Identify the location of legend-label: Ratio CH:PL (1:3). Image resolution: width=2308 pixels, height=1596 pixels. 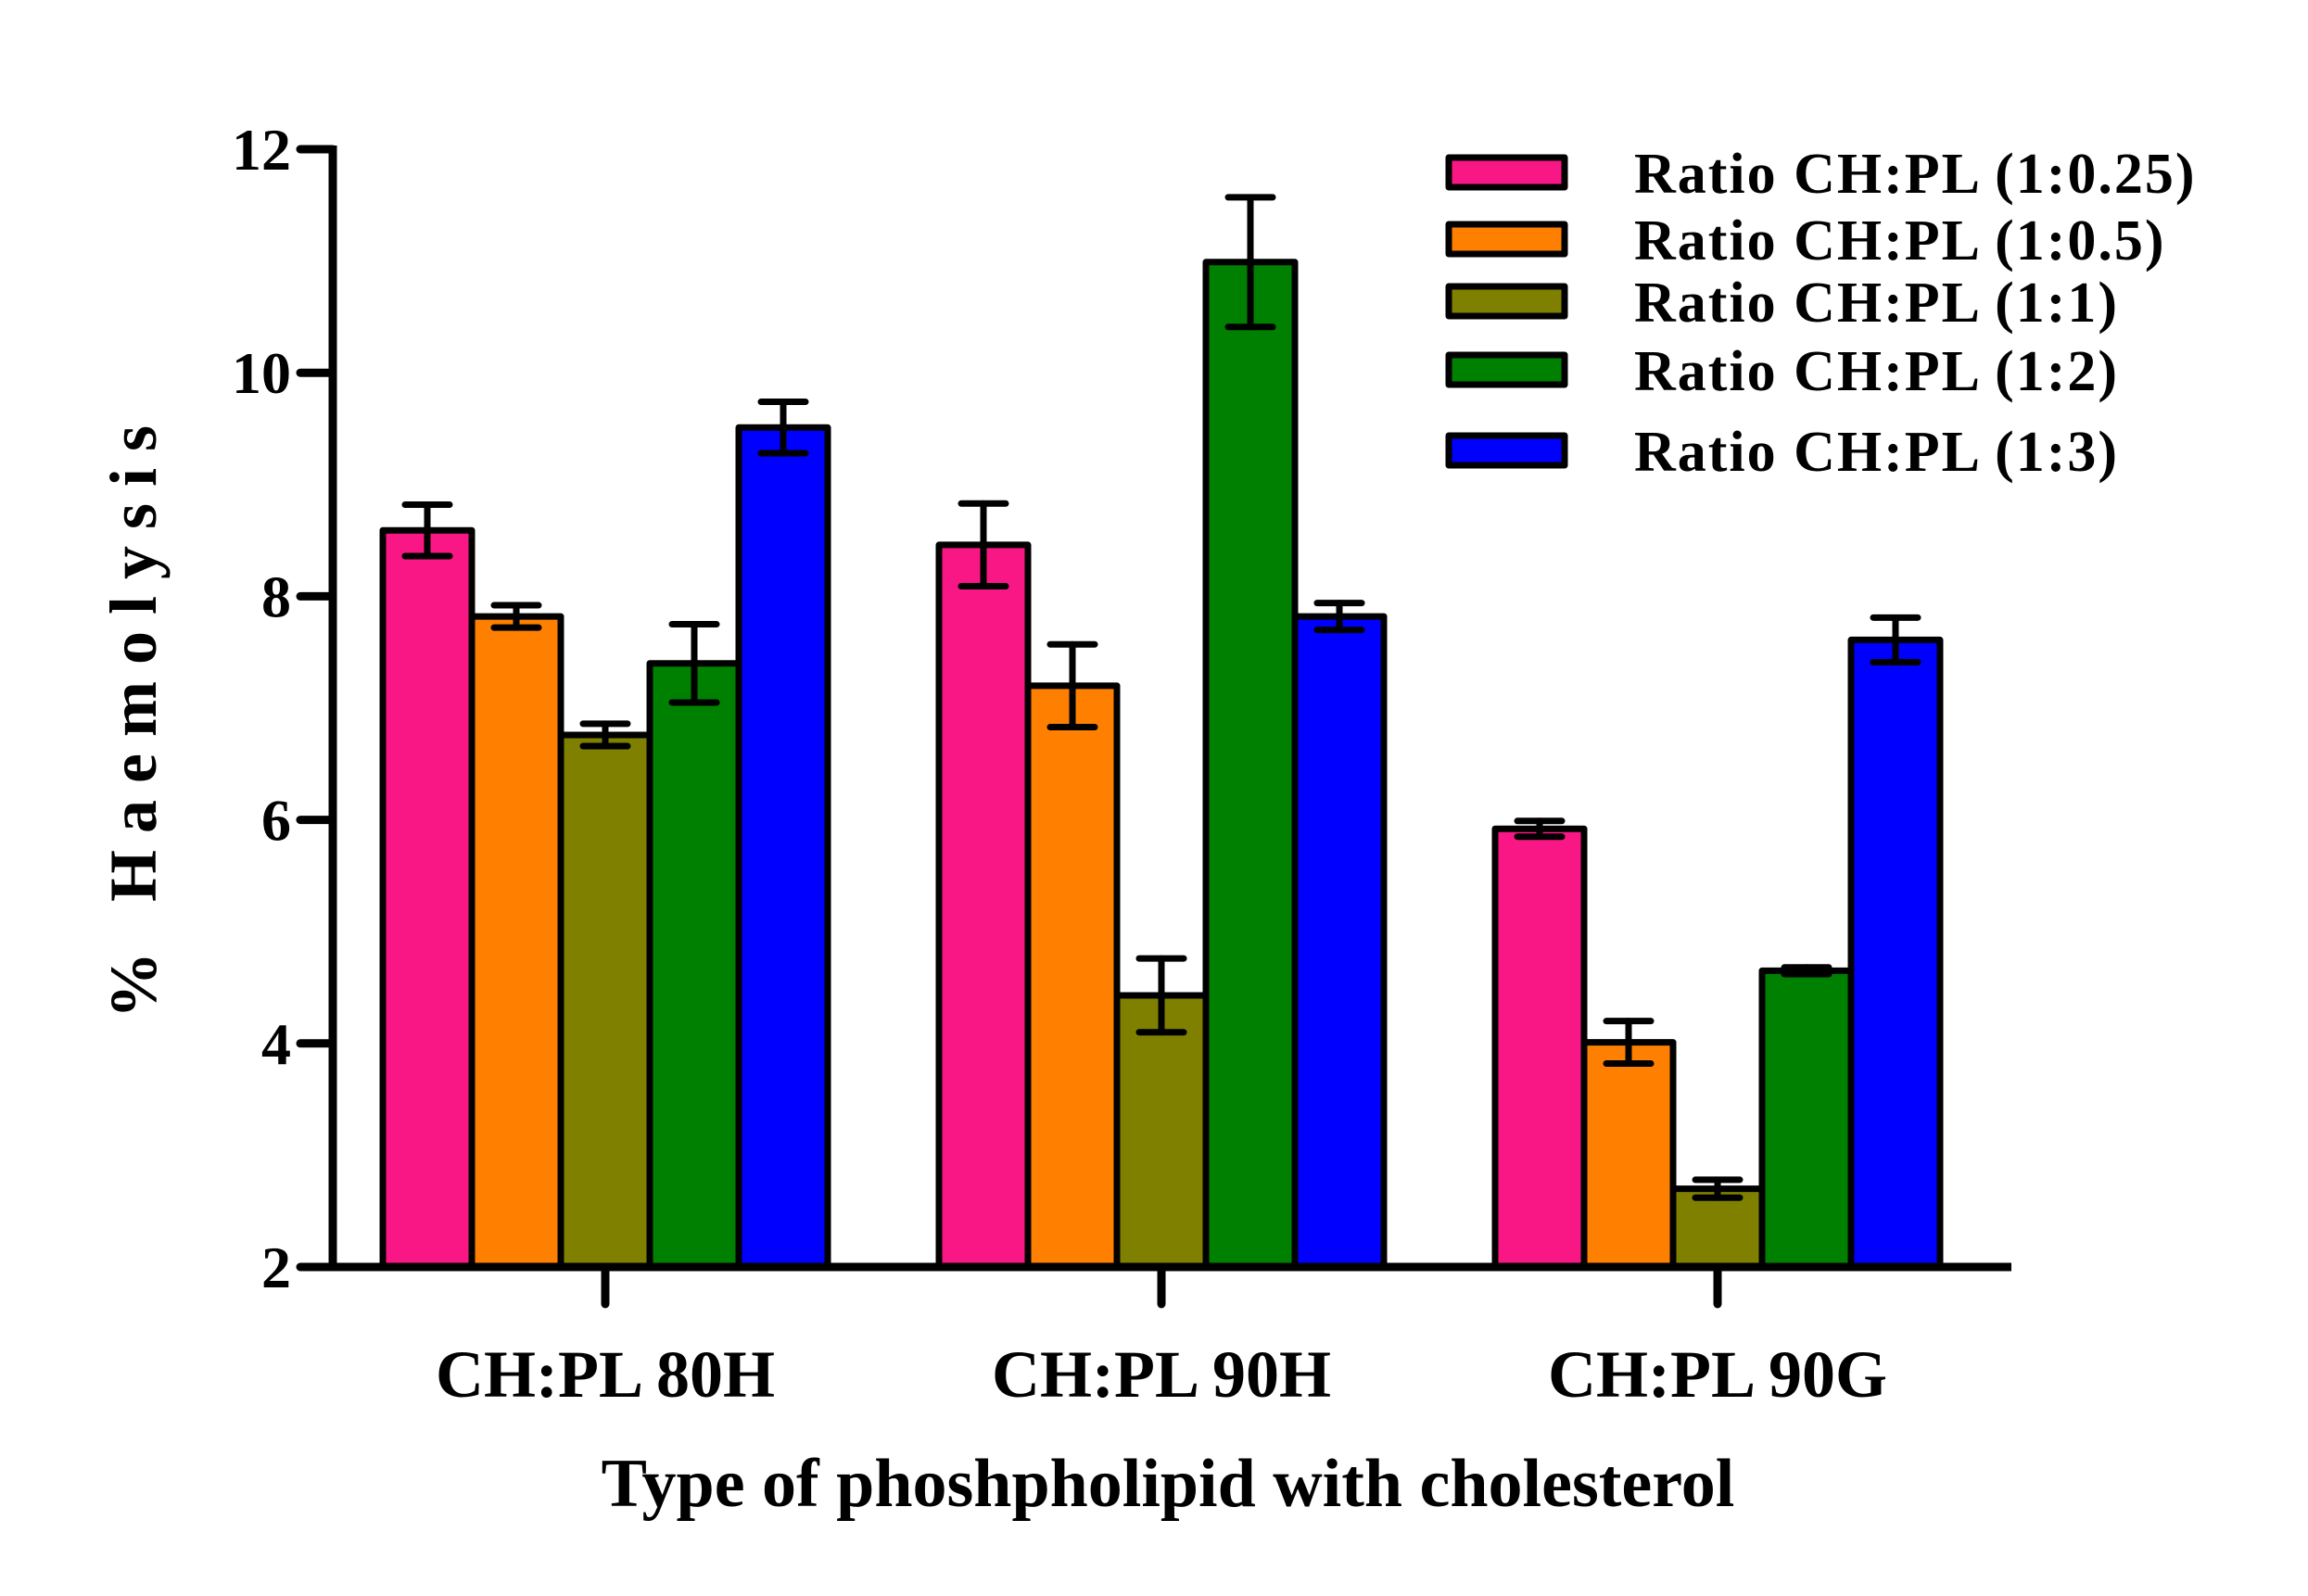
(1876, 452).